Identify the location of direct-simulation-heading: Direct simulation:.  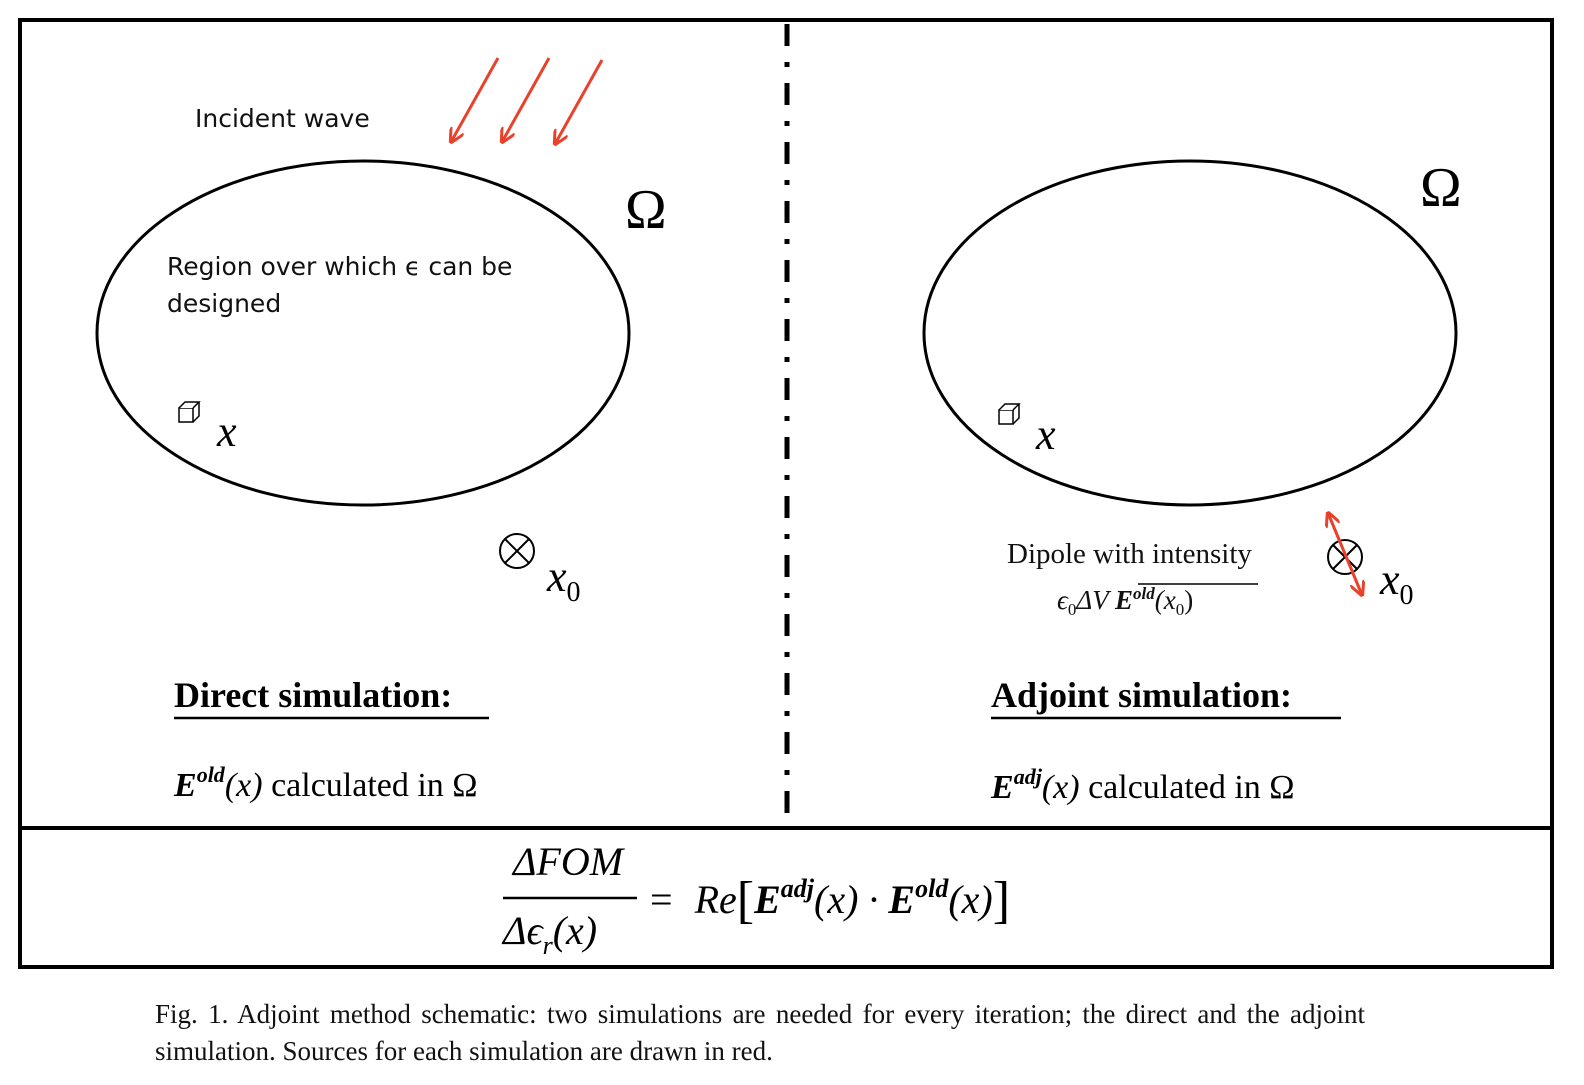
(313, 695).